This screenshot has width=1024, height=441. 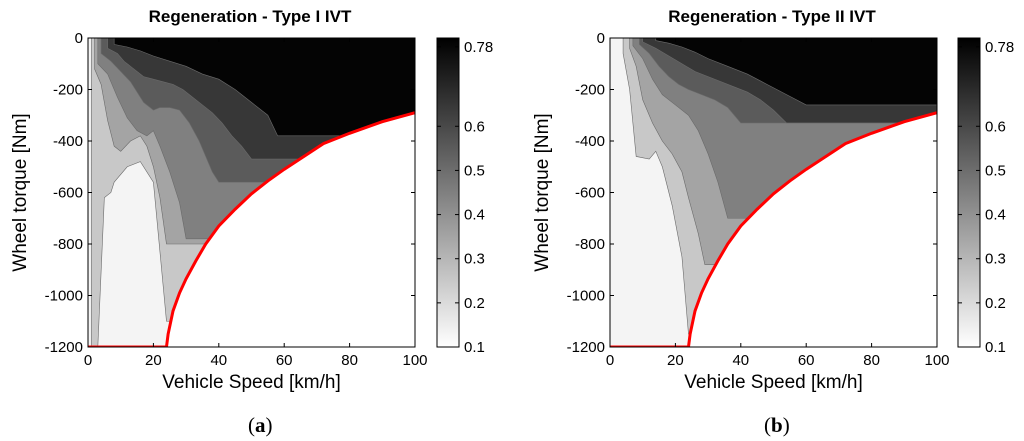 I want to click on chart-1-x-axis-label: Vehicle Speed [km/h], so click(x=773, y=382).